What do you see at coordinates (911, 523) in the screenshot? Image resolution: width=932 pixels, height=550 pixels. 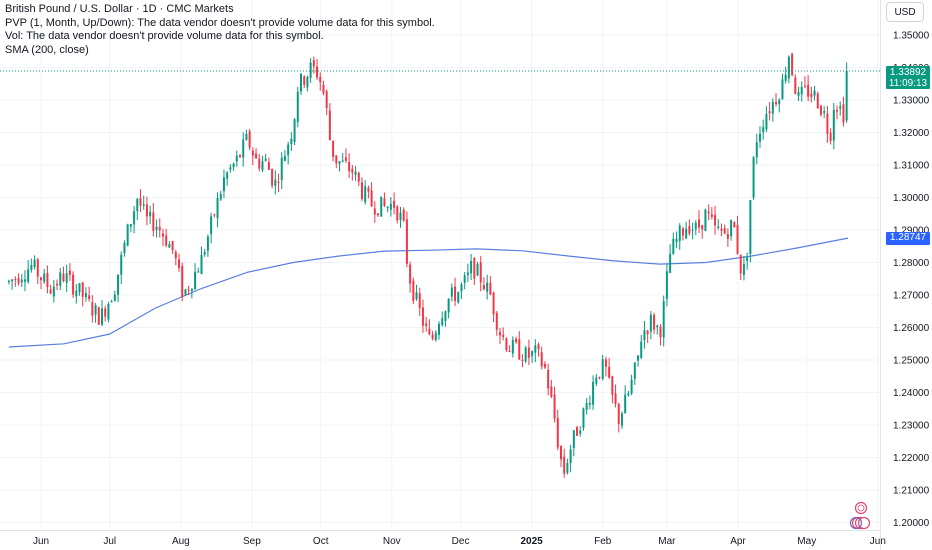 I see `price-tick-label: 1.20000` at bounding box center [911, 523].